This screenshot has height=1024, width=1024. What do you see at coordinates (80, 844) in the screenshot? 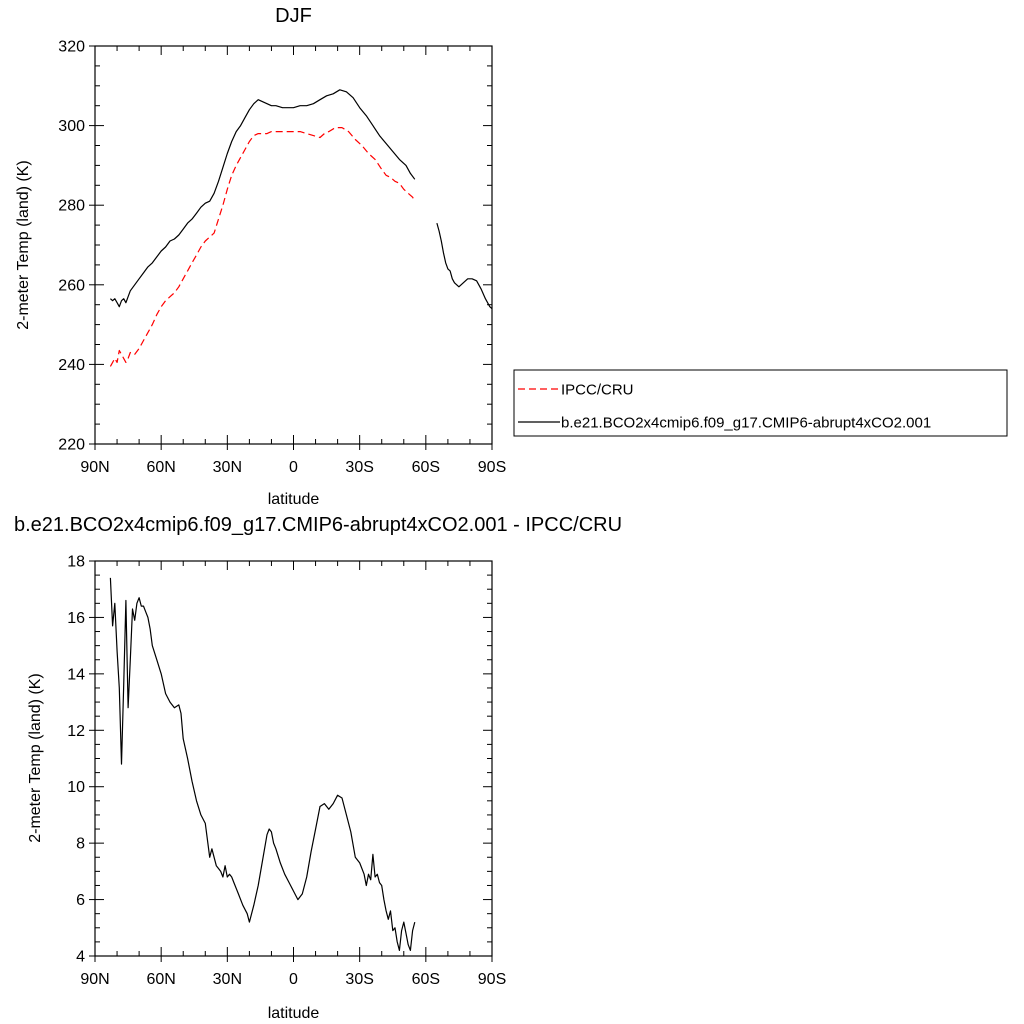
I see `y-tick-label: 8` at bounding box center [80, 844].